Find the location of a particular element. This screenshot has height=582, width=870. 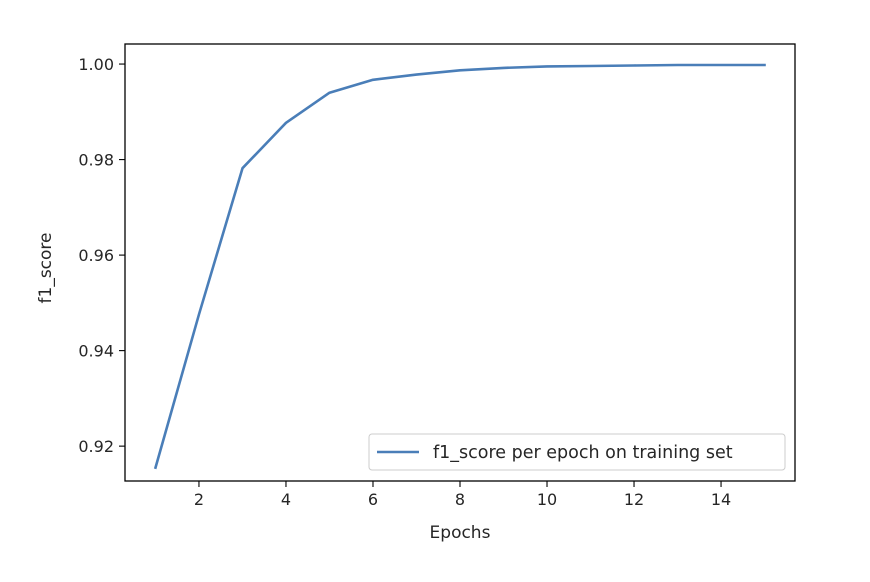

y-axis-ticks: 0.92 0.94 0.96 0.98 1.00 is located at coordinates (101, 255).